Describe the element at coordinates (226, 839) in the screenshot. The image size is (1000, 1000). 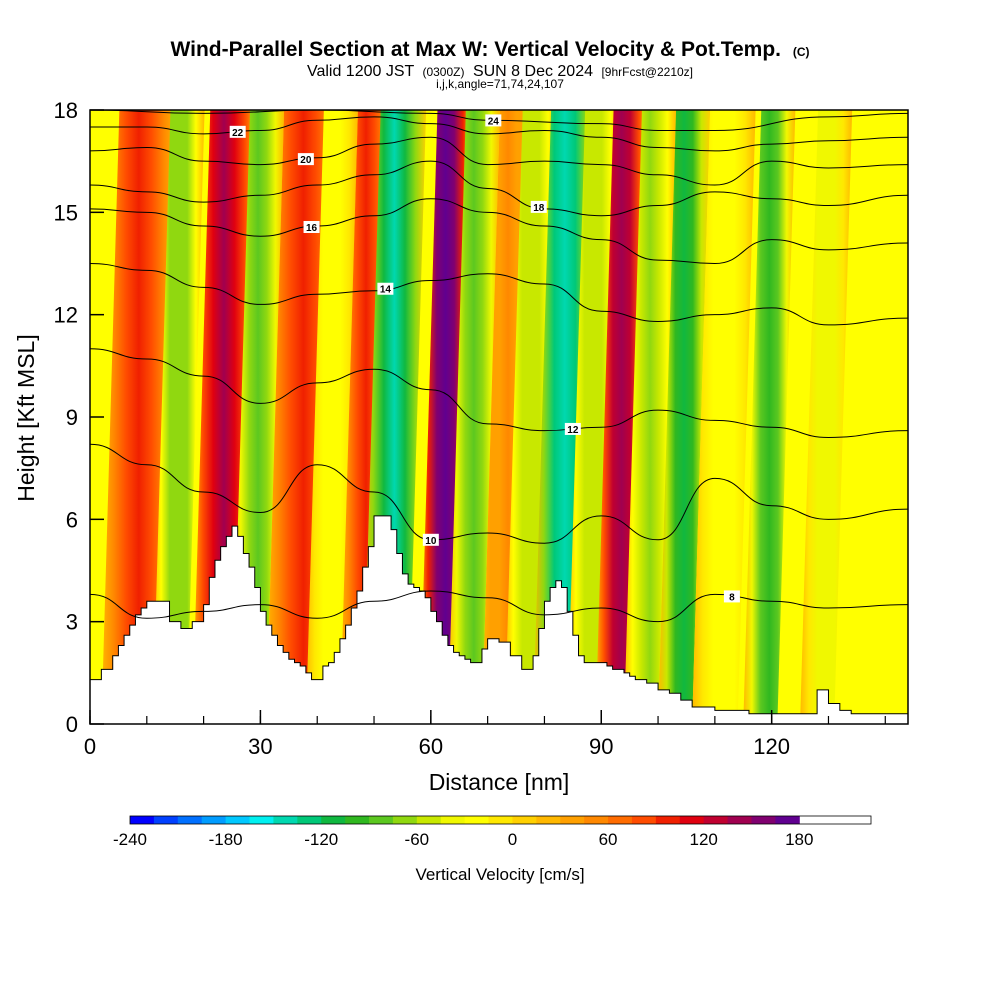
I see `colorbar-tick-label: -180` at that location.